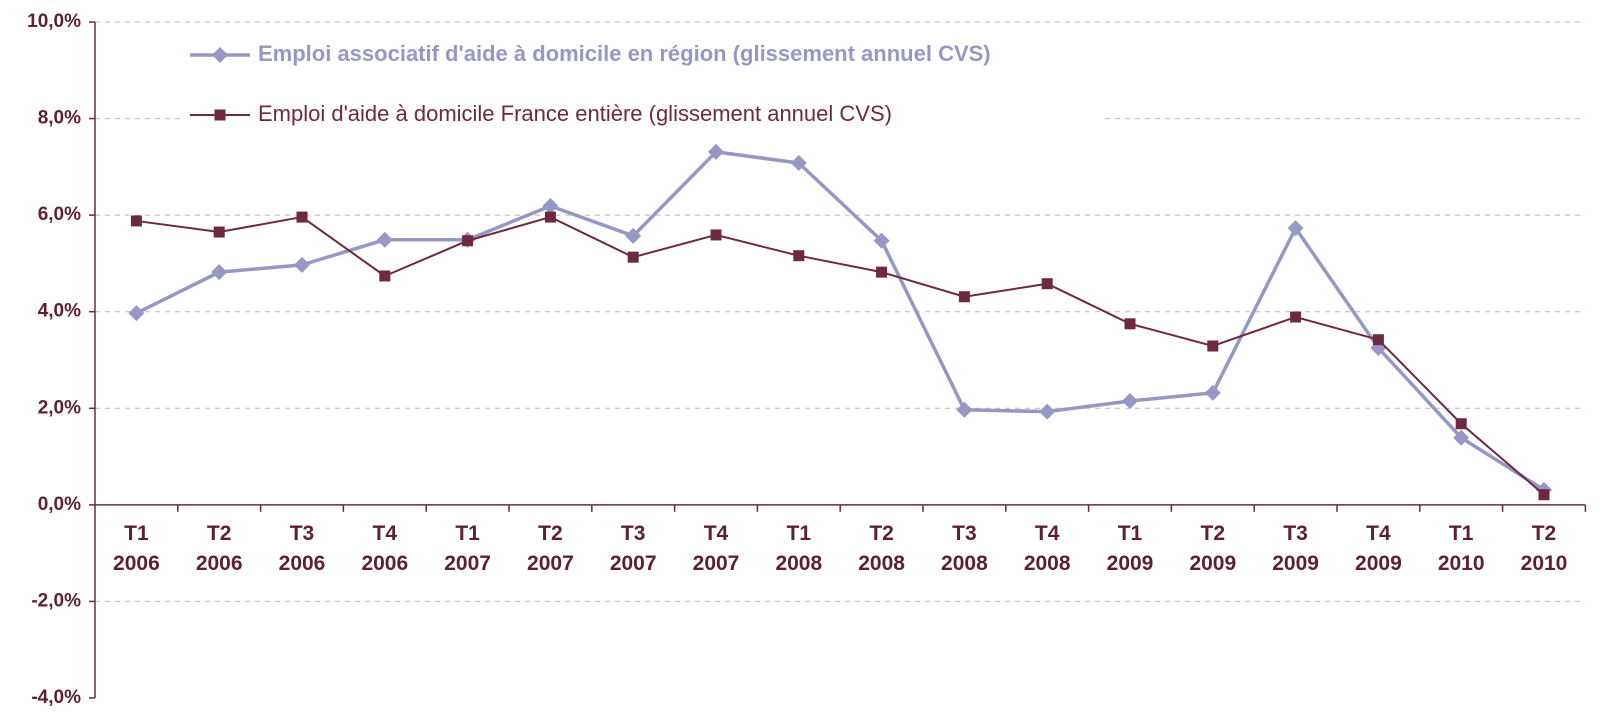 The image size is (1613, 727). I want to click on x-tick-label: T2 2006, so click(219, 548).